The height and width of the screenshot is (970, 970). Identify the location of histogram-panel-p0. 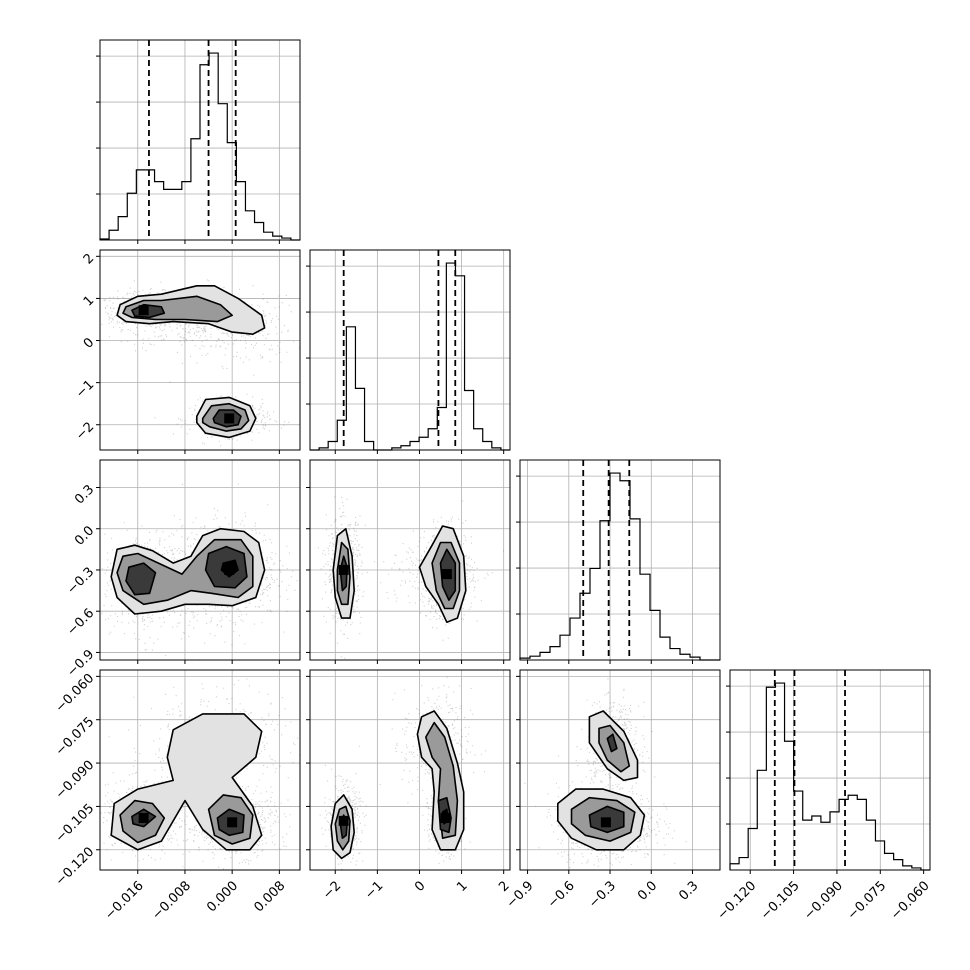
(198, 140).